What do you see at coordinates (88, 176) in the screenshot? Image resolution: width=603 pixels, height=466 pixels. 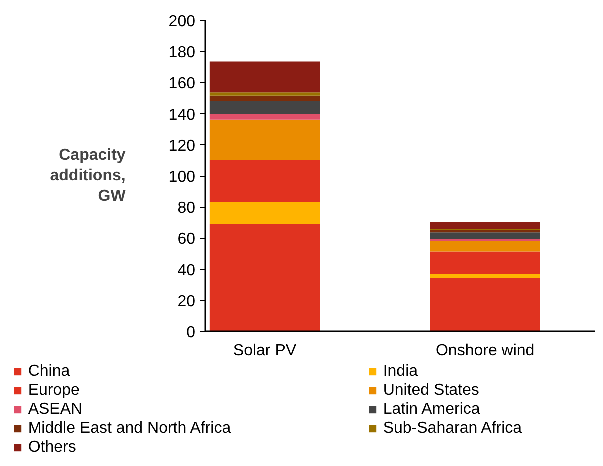 I see `y-axis-title: Capacity additions, GW` at bounding box center [88, 176].